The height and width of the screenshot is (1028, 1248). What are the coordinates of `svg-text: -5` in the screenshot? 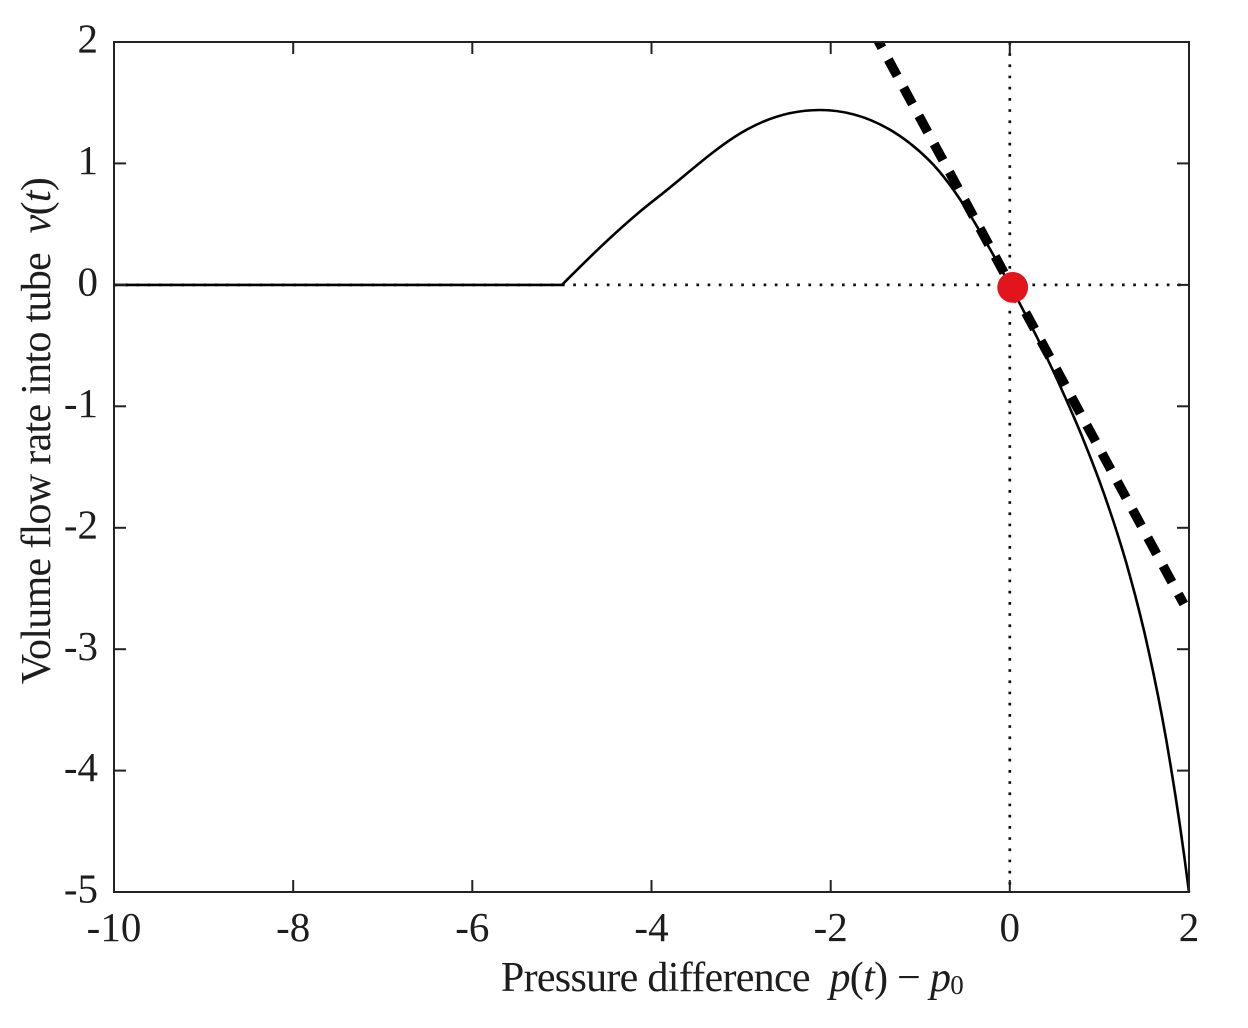 It's located at (81, 889).